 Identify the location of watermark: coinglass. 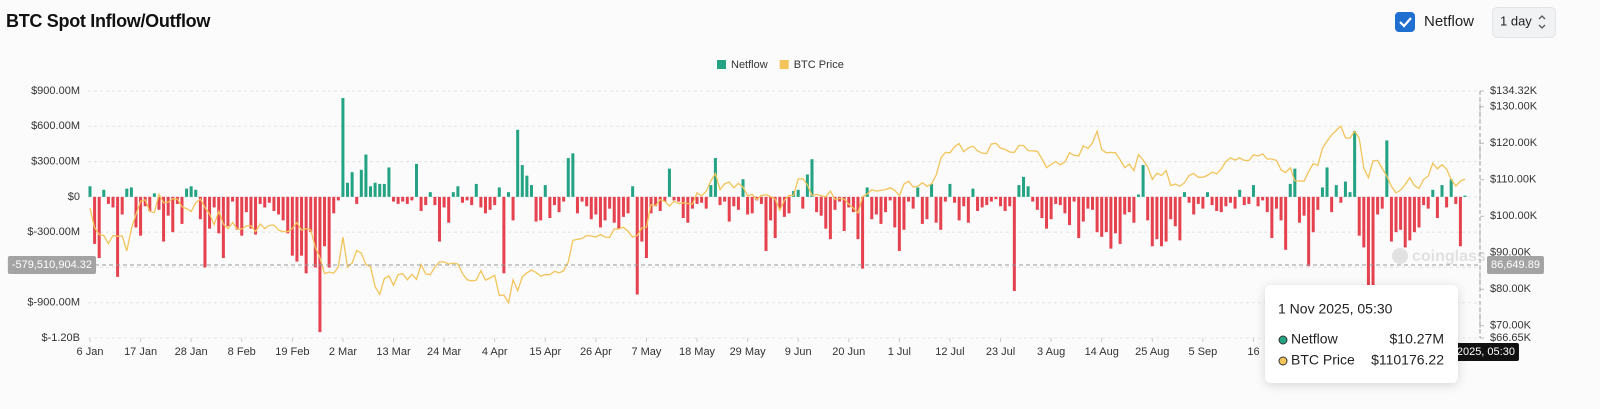
(1439, 256).